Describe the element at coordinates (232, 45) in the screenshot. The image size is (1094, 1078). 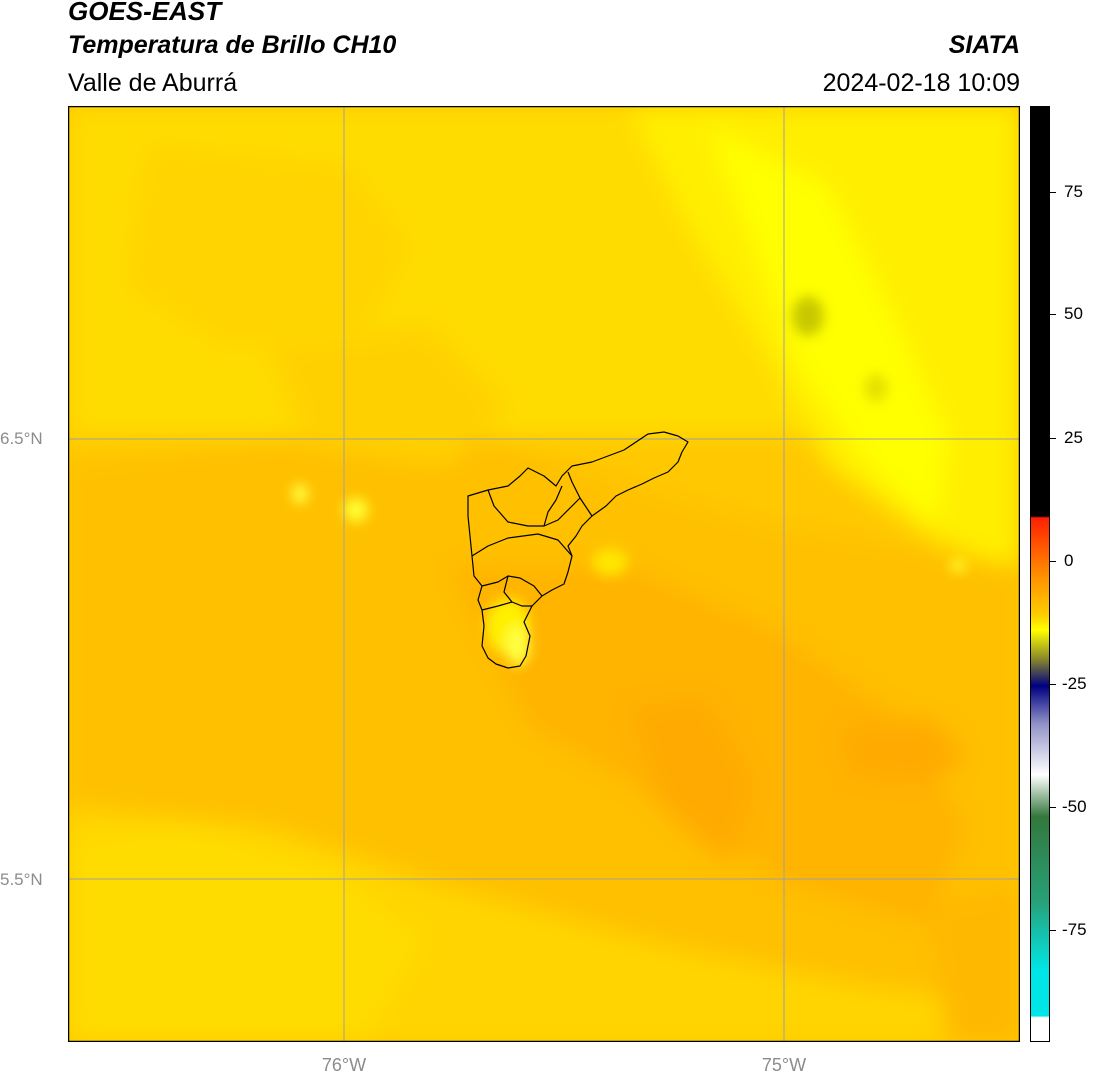
I see `product-title: Temperatura de Brillo CH10` at that location.